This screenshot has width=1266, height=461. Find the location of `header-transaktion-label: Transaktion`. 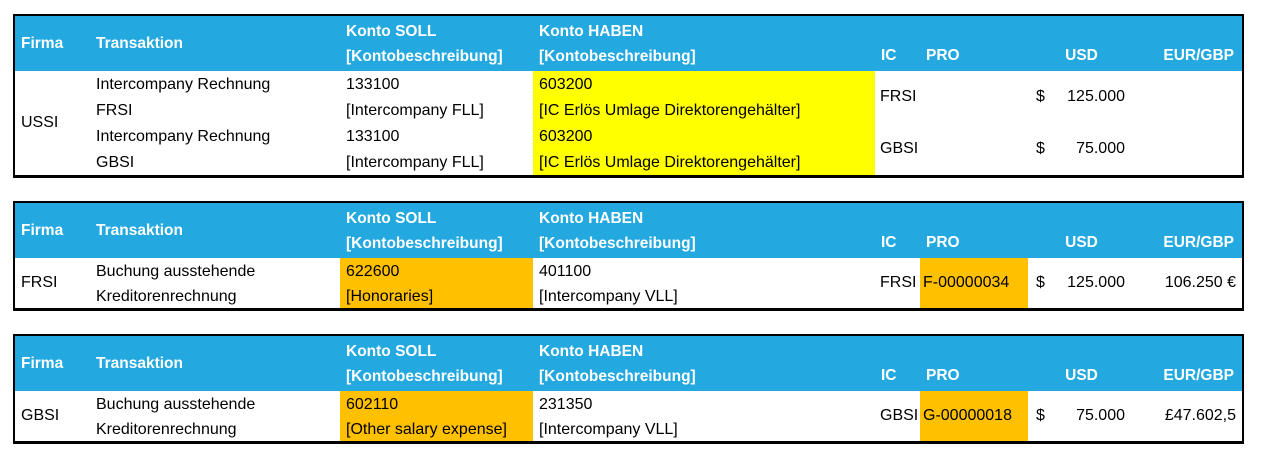

header-transaktion-label: Transaktion is located at coordinates (139, 43).